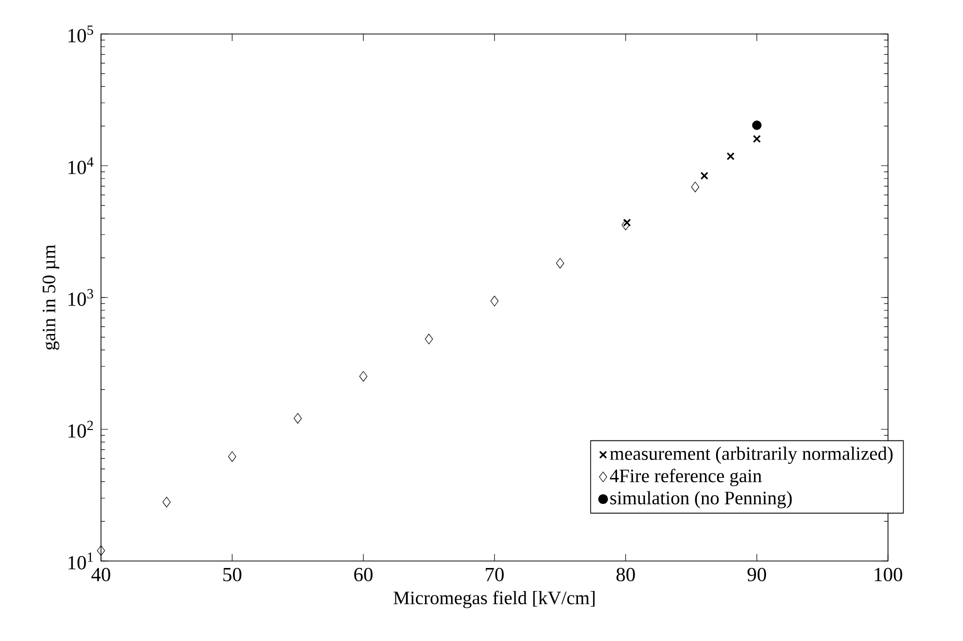 This screenshot has width=963, height=641. Describe the element at coordinates (888, 575) in the screenshot. I see `x-tick-label: 100` at that location.